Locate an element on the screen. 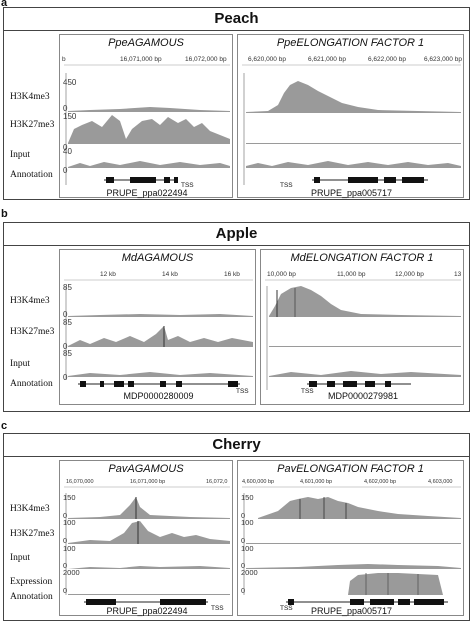 This screenshot has width=474, height=623. subpanel-title: PpeELONGATION FACTOR 1 is located at coordinates (350, 43).